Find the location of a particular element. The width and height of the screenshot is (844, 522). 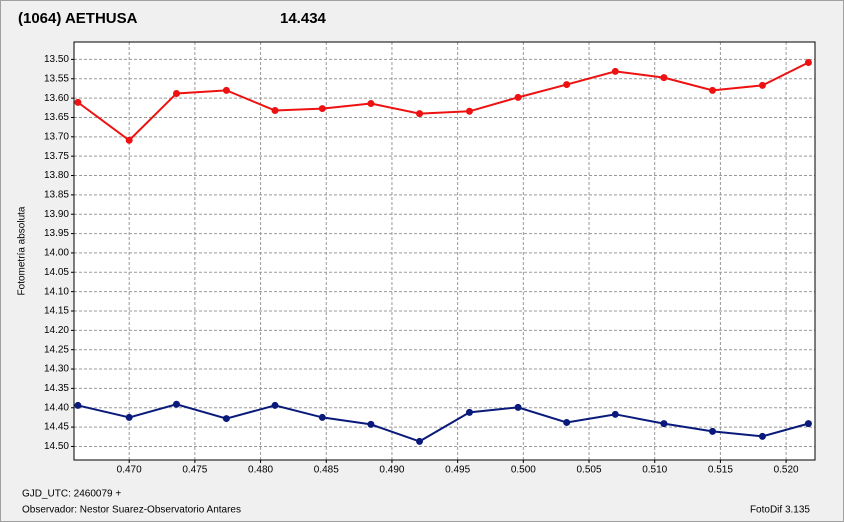

y-tick-label: 14.05 is located at coordinates (56, 272).